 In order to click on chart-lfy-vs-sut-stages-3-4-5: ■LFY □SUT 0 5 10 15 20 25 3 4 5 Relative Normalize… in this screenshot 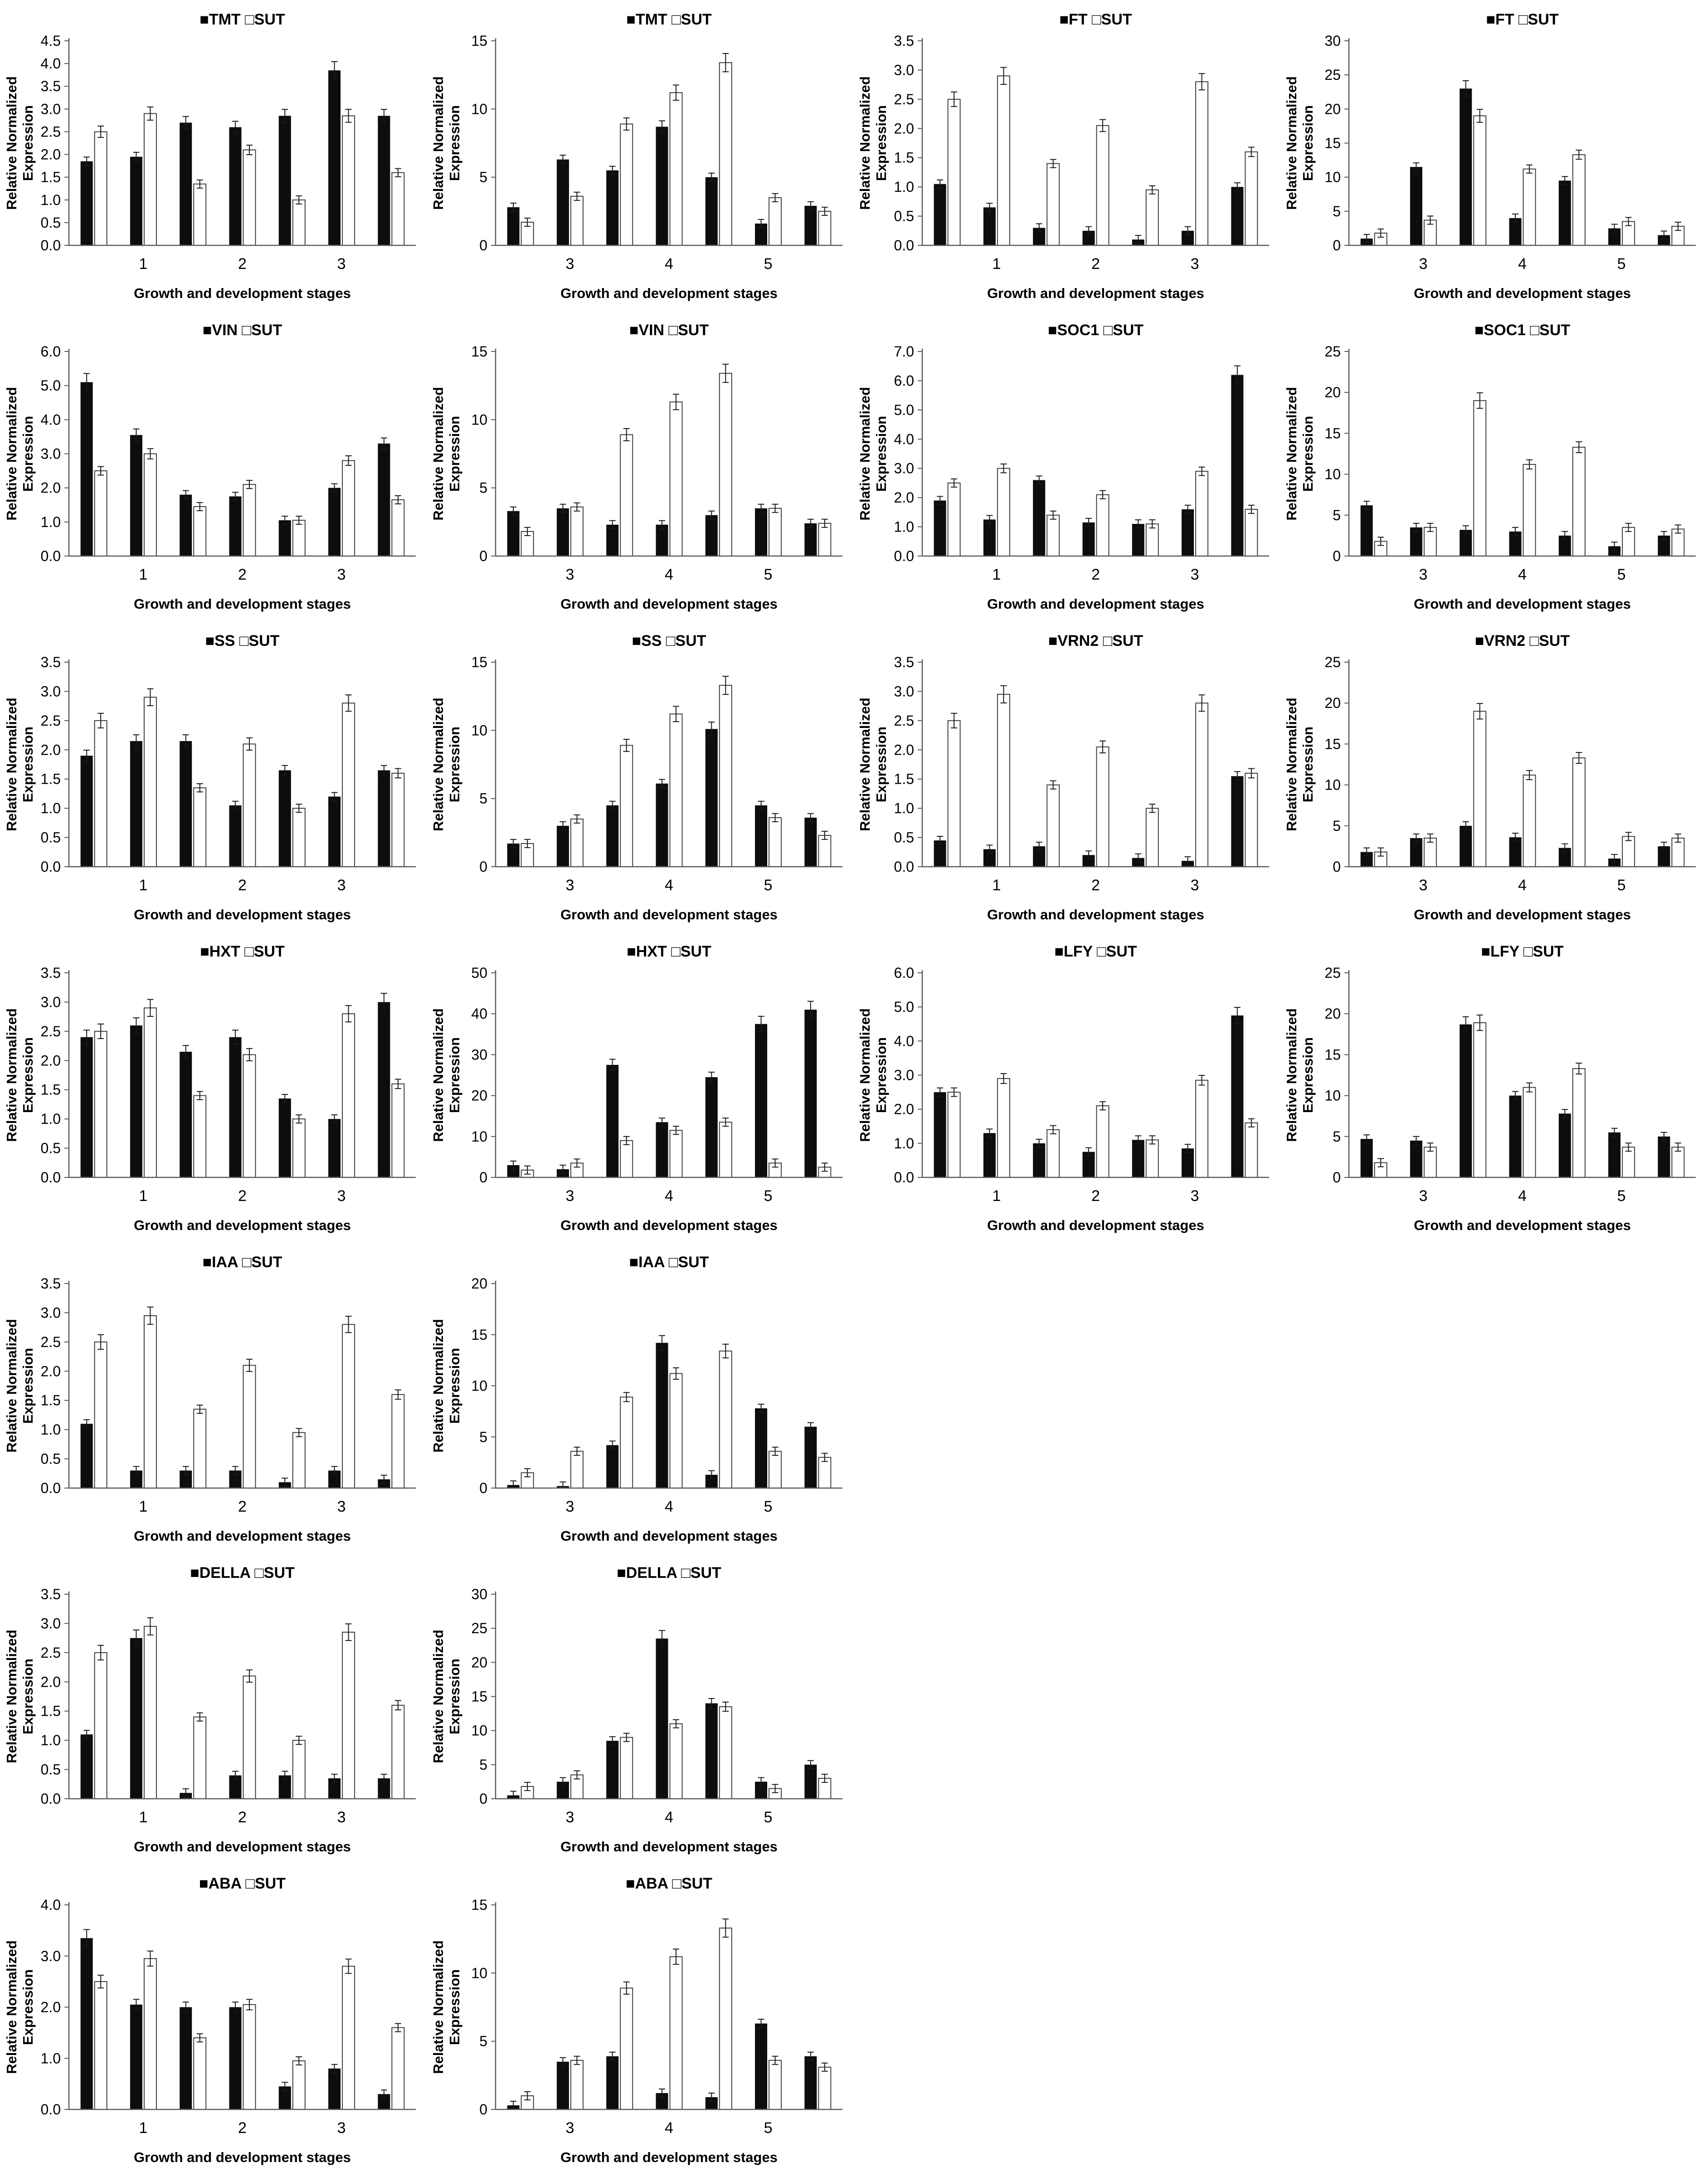, I will do `click(1494, 1089)`.